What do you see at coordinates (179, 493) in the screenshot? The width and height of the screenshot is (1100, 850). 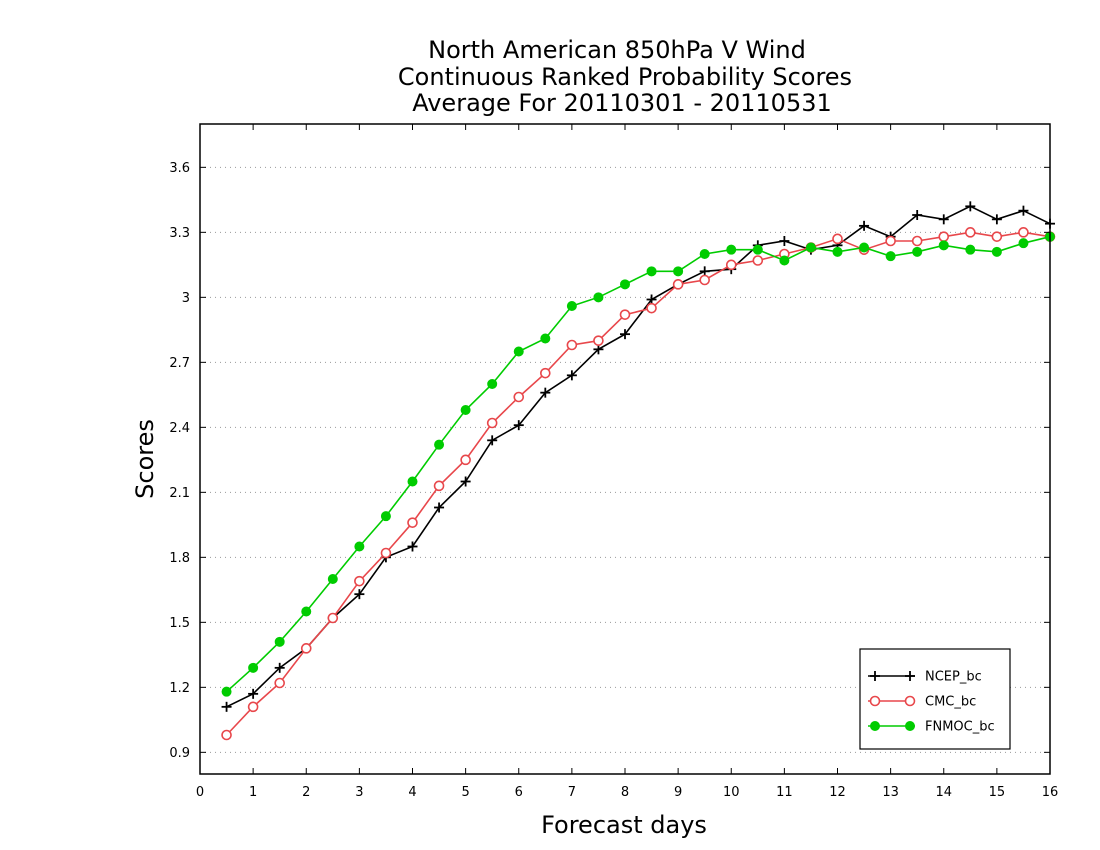 I see `y-tick-label: 2.1` at bounding box center [179, 493].